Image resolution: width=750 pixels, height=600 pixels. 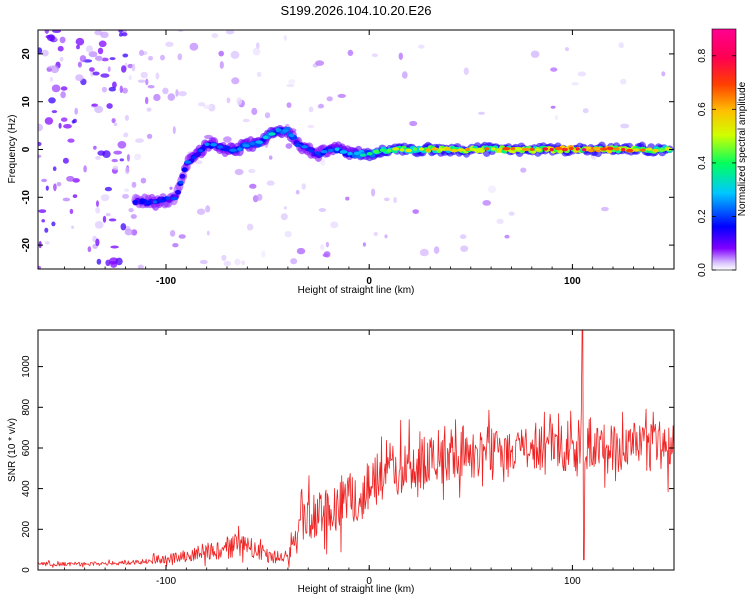 I want to click on snr-y-tick-label: 800, so click(x=26, y=407).